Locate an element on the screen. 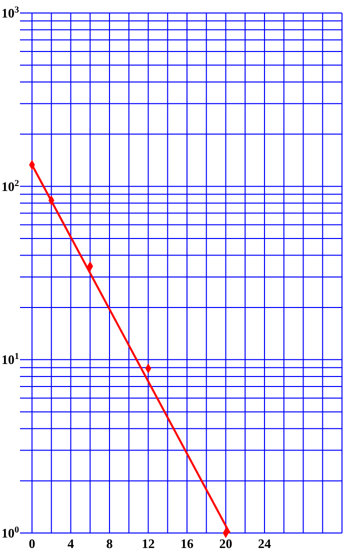 This screenshot has width=344, height=552. x-tick-label: 0 is located at coordinates (32, 543).